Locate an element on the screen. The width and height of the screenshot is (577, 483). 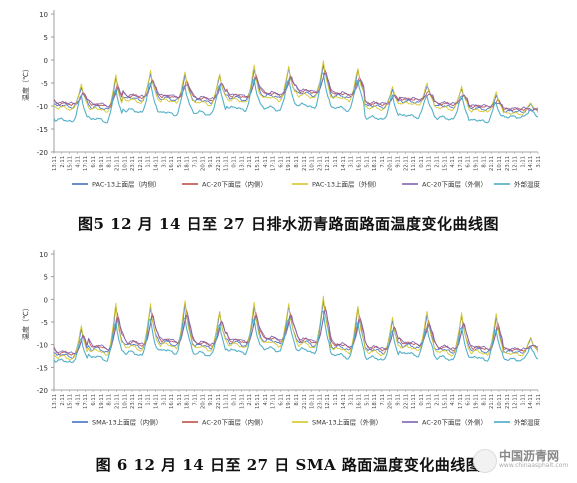
figure-5-caption: 图5 12 月 14 日至 27 日排水沥青路面路面温度变化曲线图 is located at coordinates (288, 224).